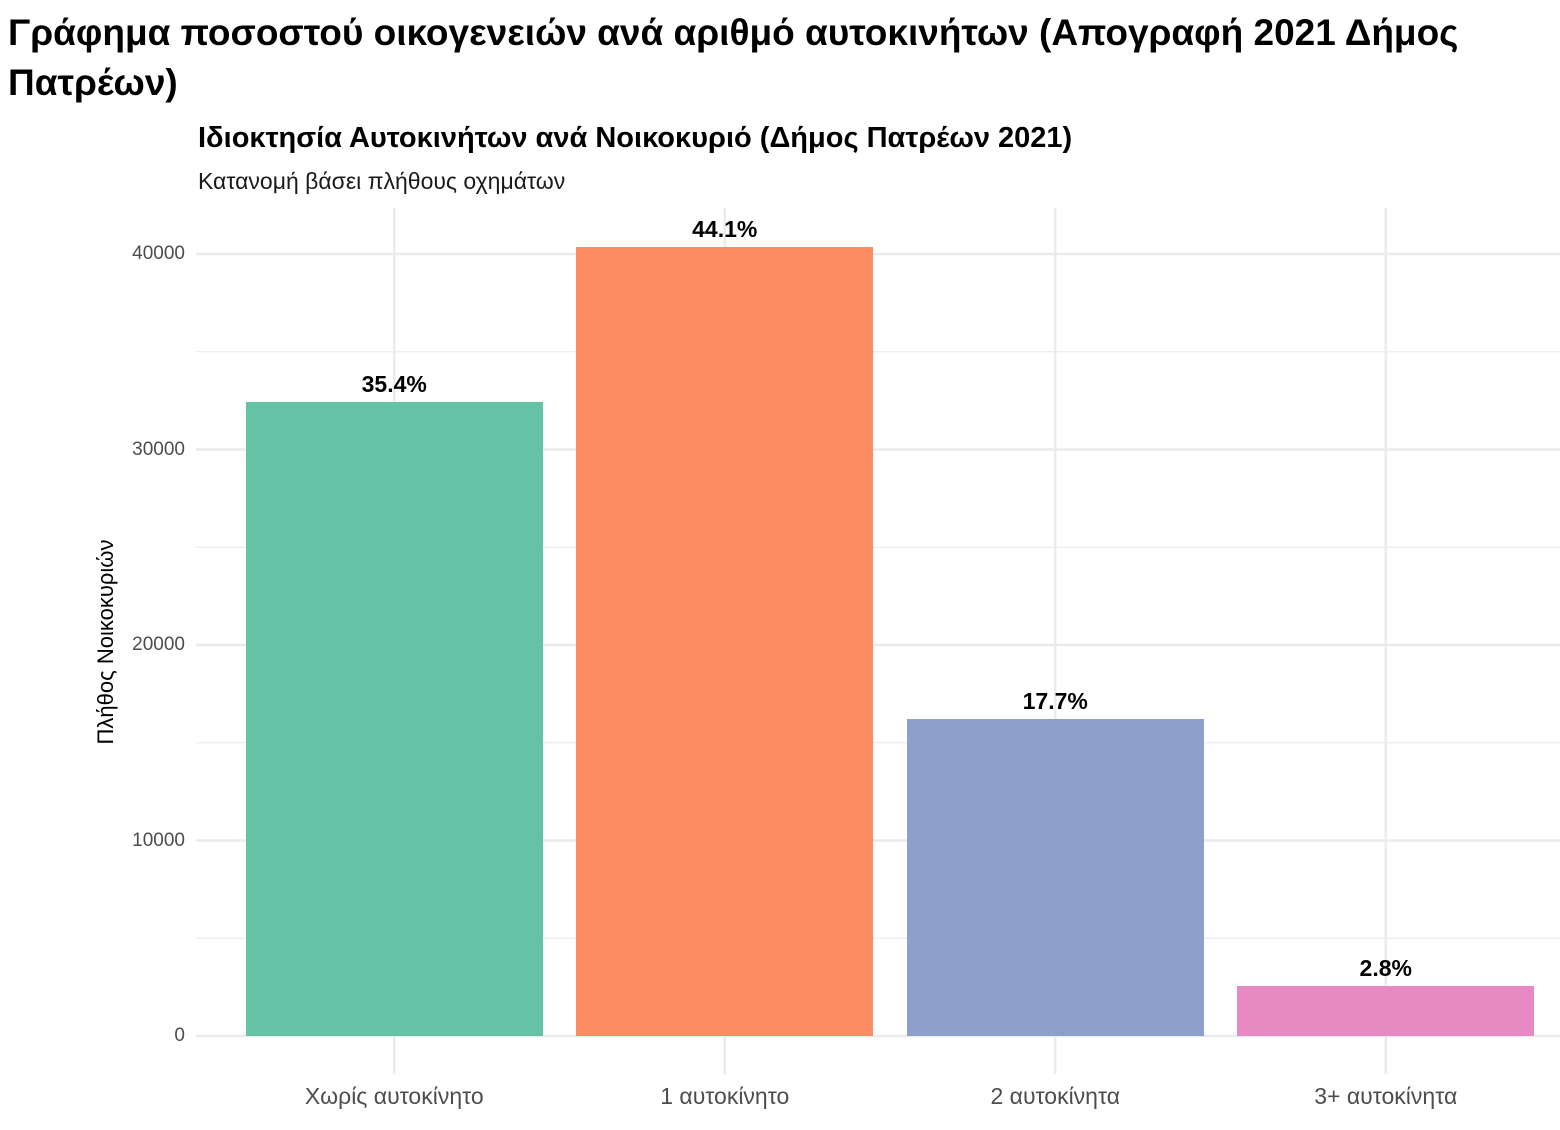  I want to click on x-tick-label: 1 αυτοκίνητο, so click(725, 1096).